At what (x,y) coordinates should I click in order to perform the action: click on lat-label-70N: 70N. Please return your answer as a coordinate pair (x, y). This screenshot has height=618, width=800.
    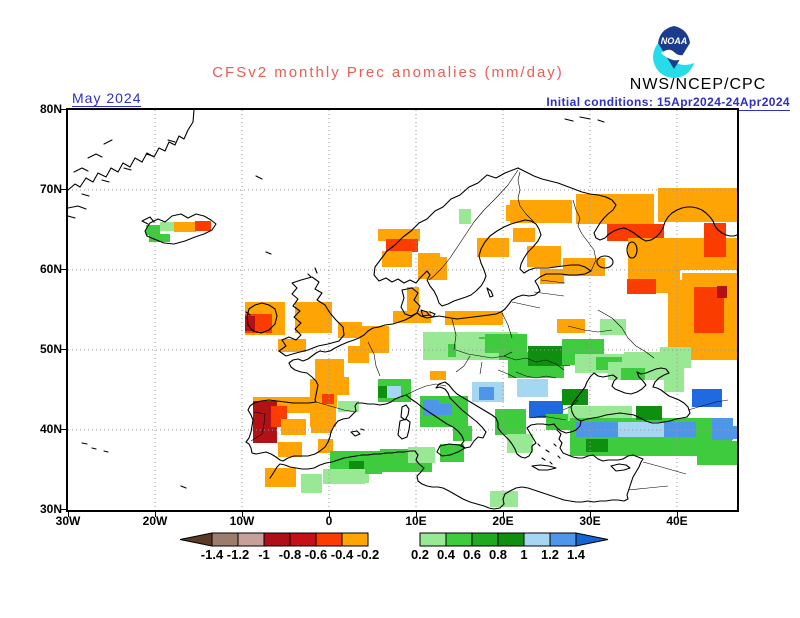
    Looking at the image, I should click on (50, 189).